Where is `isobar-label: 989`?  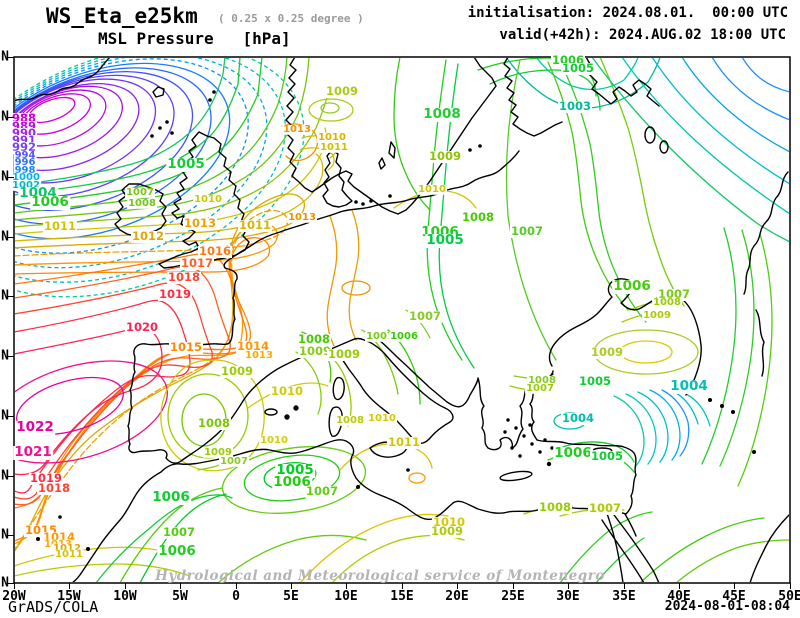 isobar-label: 989 is located at coordinates (24, 126).